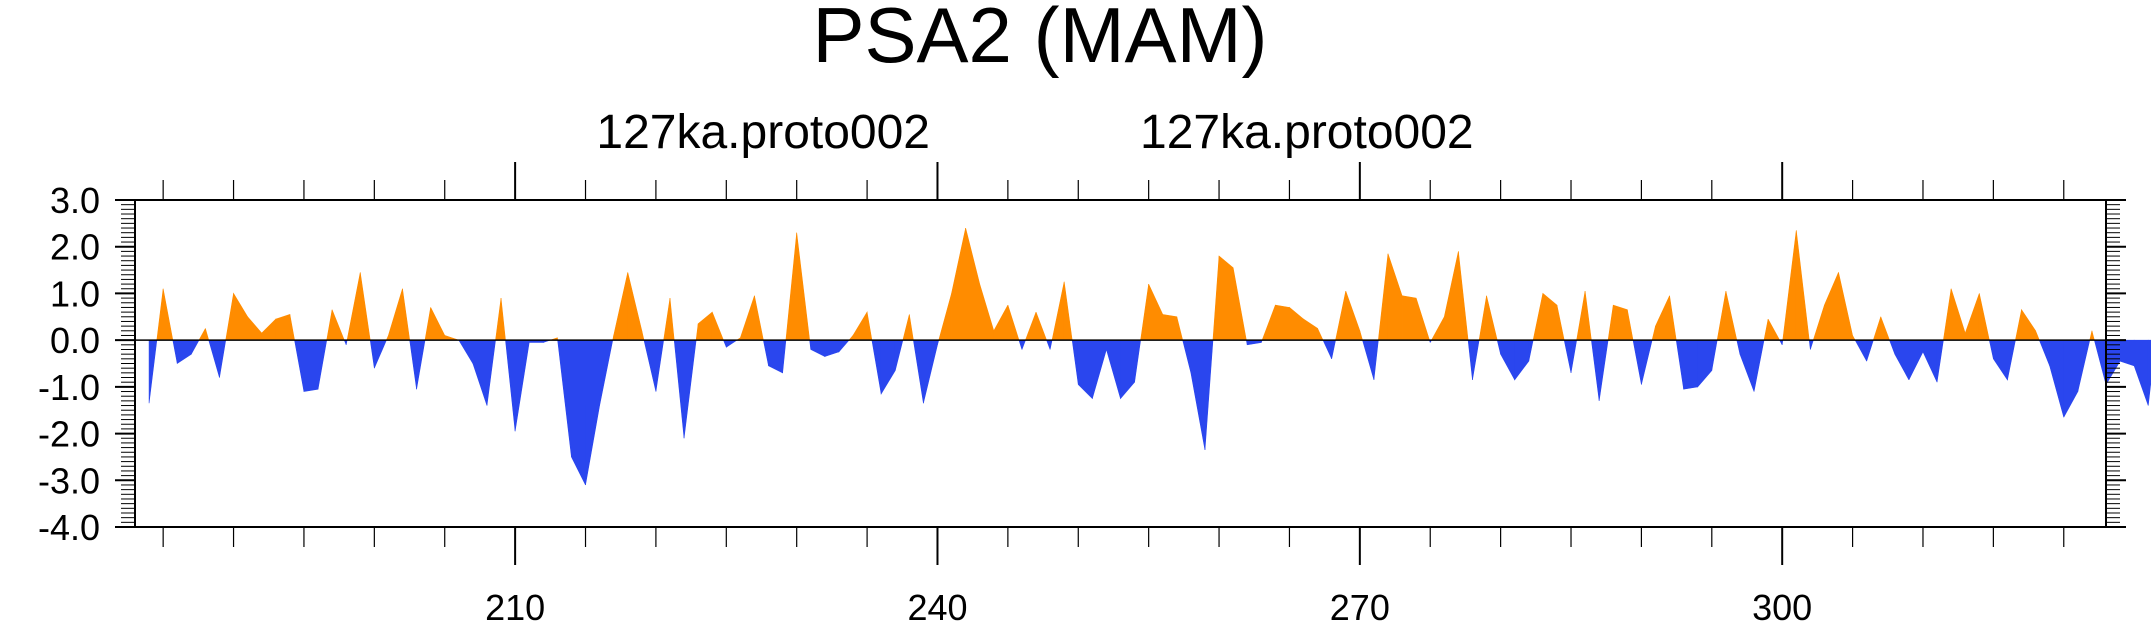 The image size is (2151, 628). What do you see at coordinates (69, 387) in the screenshot?
I see `y-tick-label: -1.0` at bounding box center [69, 387].